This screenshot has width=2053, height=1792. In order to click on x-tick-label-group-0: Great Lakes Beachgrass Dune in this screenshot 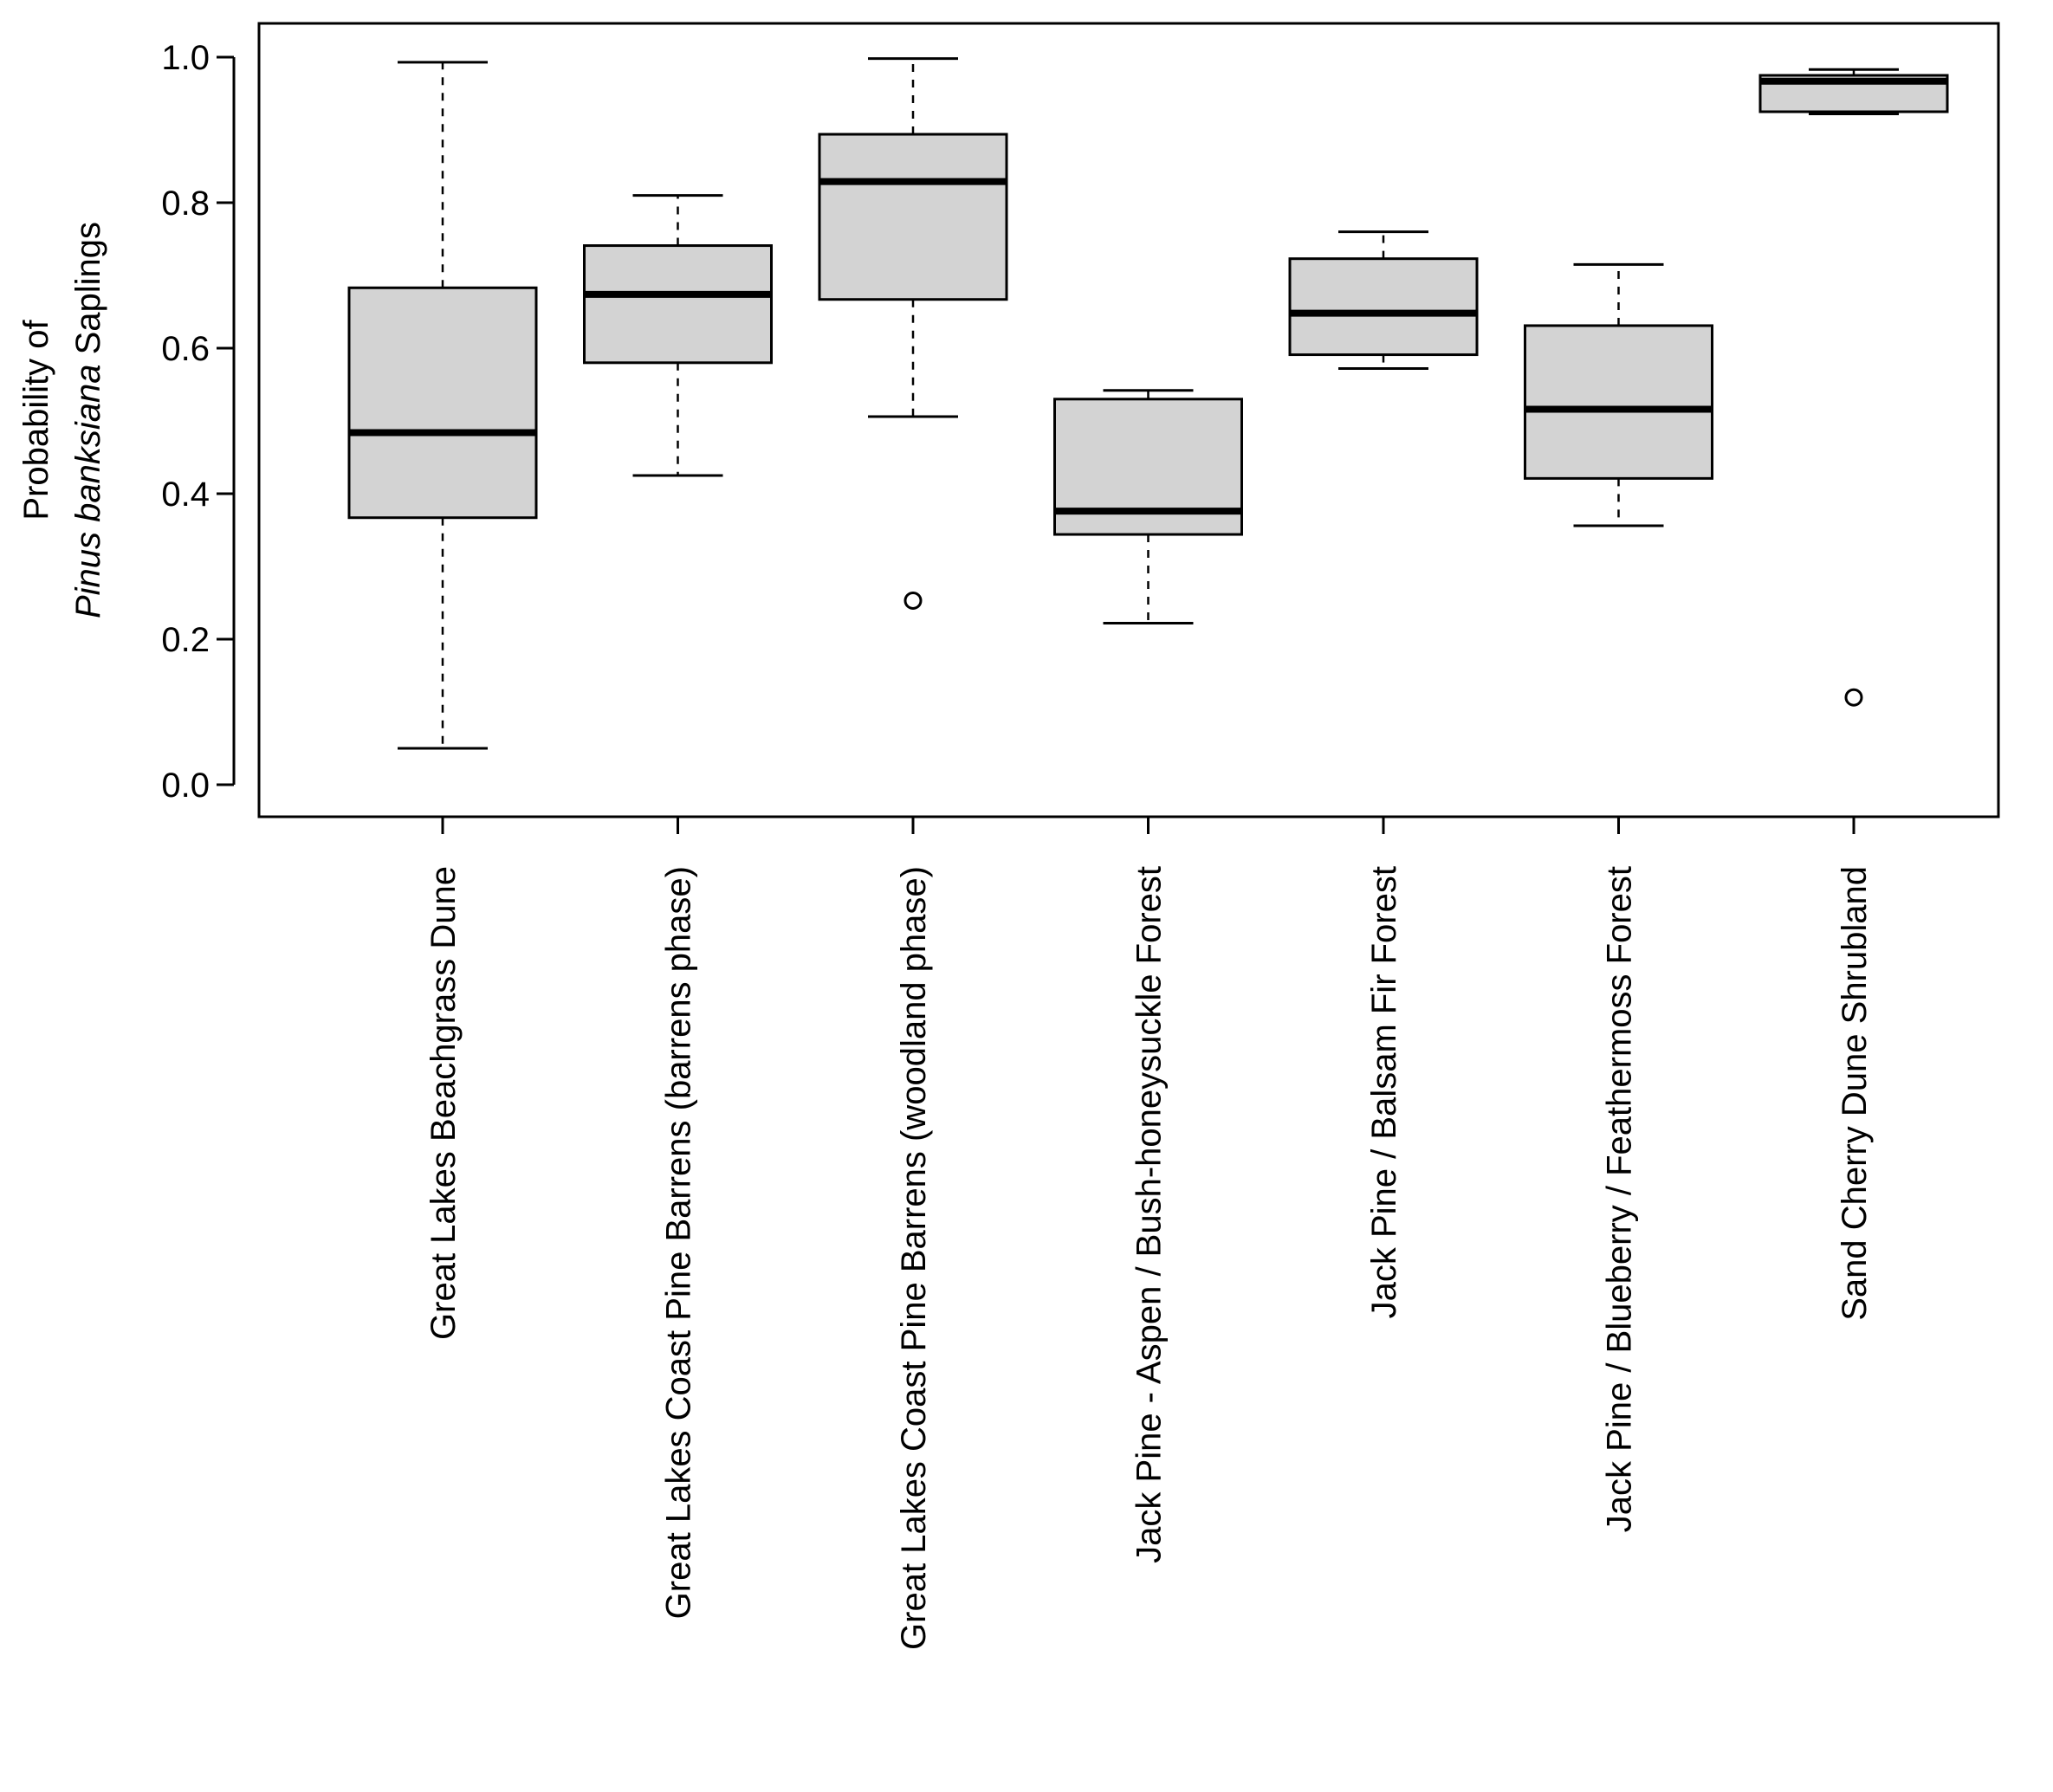, I will do `click(443, 1103)`.